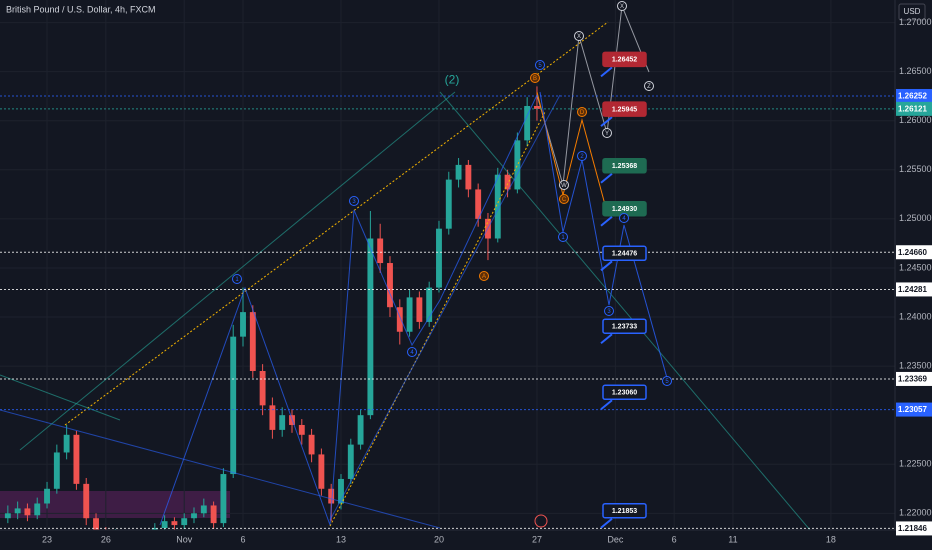 Image resolution: width=932 pixels, height=550 pixels. What do you see at coordinates (564, 186) in the screenshot?
I see `wave-label: W` at bounding box center [564, 186].